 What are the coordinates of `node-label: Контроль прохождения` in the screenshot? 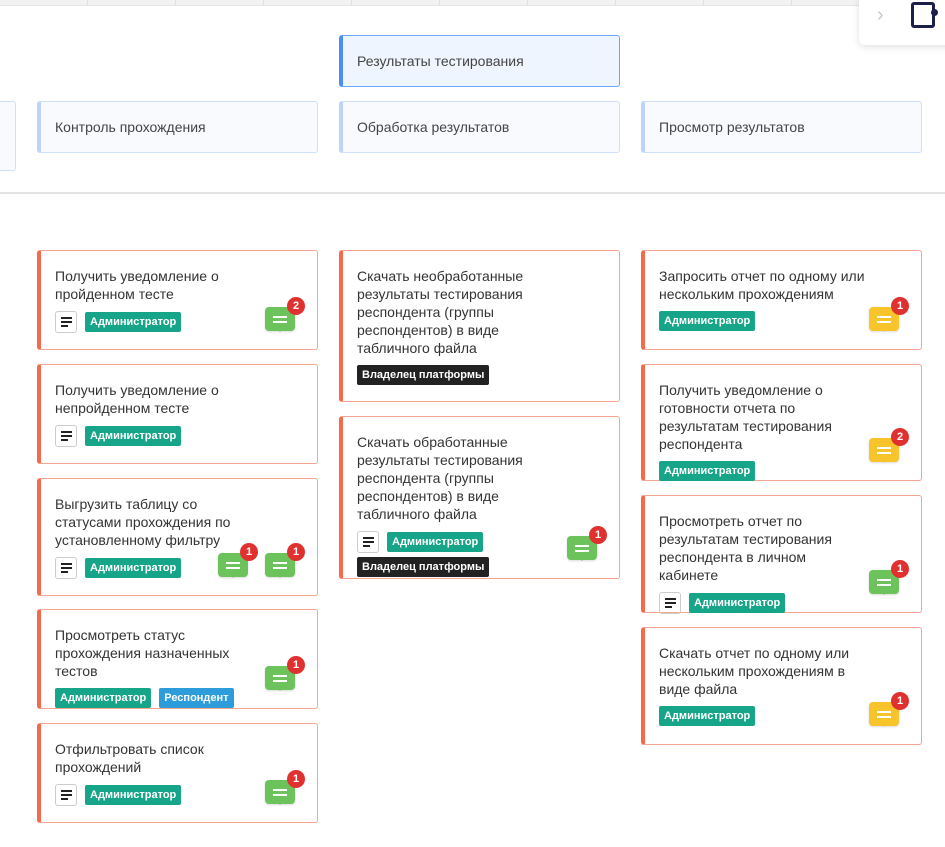 It's located at (130, 127).